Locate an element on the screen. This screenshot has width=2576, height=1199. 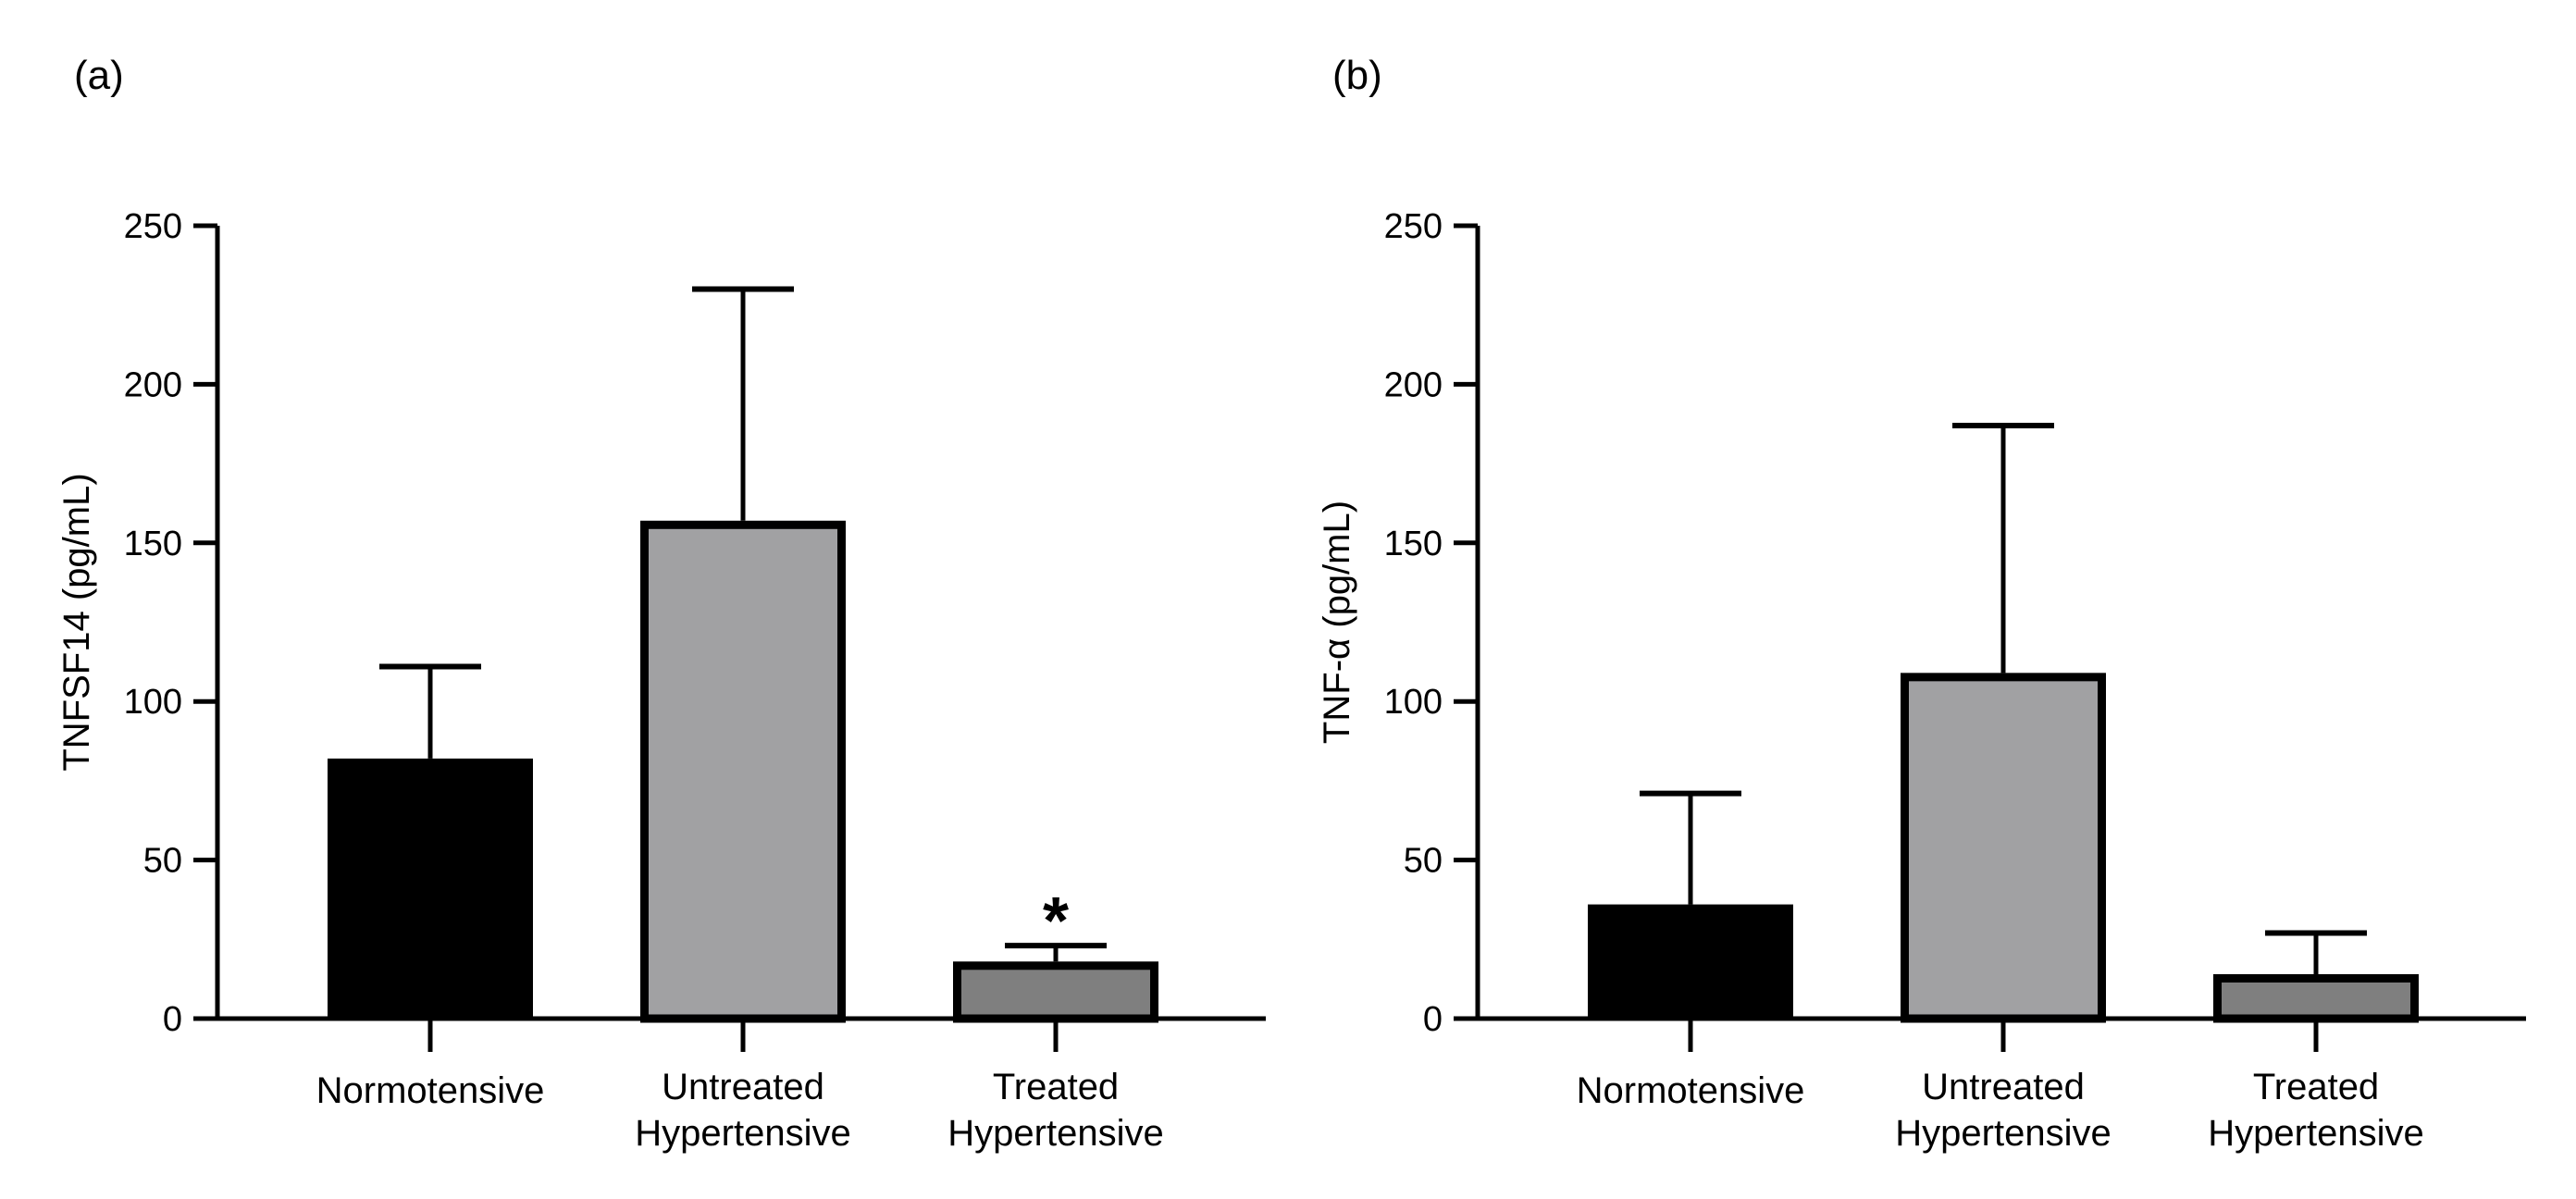
significance-asterisk: * is located at coordinates (1056, 921).